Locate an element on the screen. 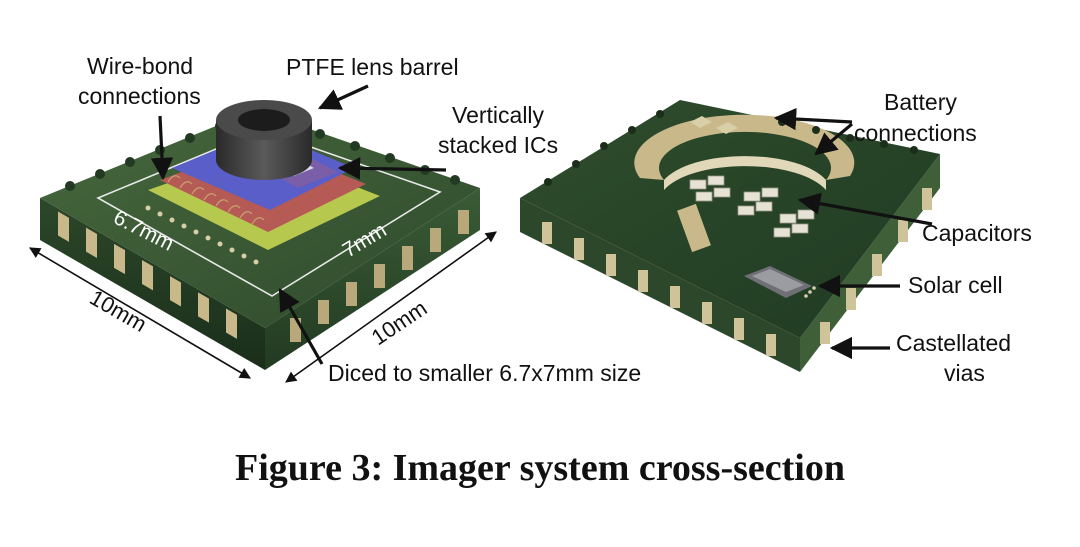 The height and width of the screenshot is (547, 1080). battery-pads is located at coordinates (714, 125).